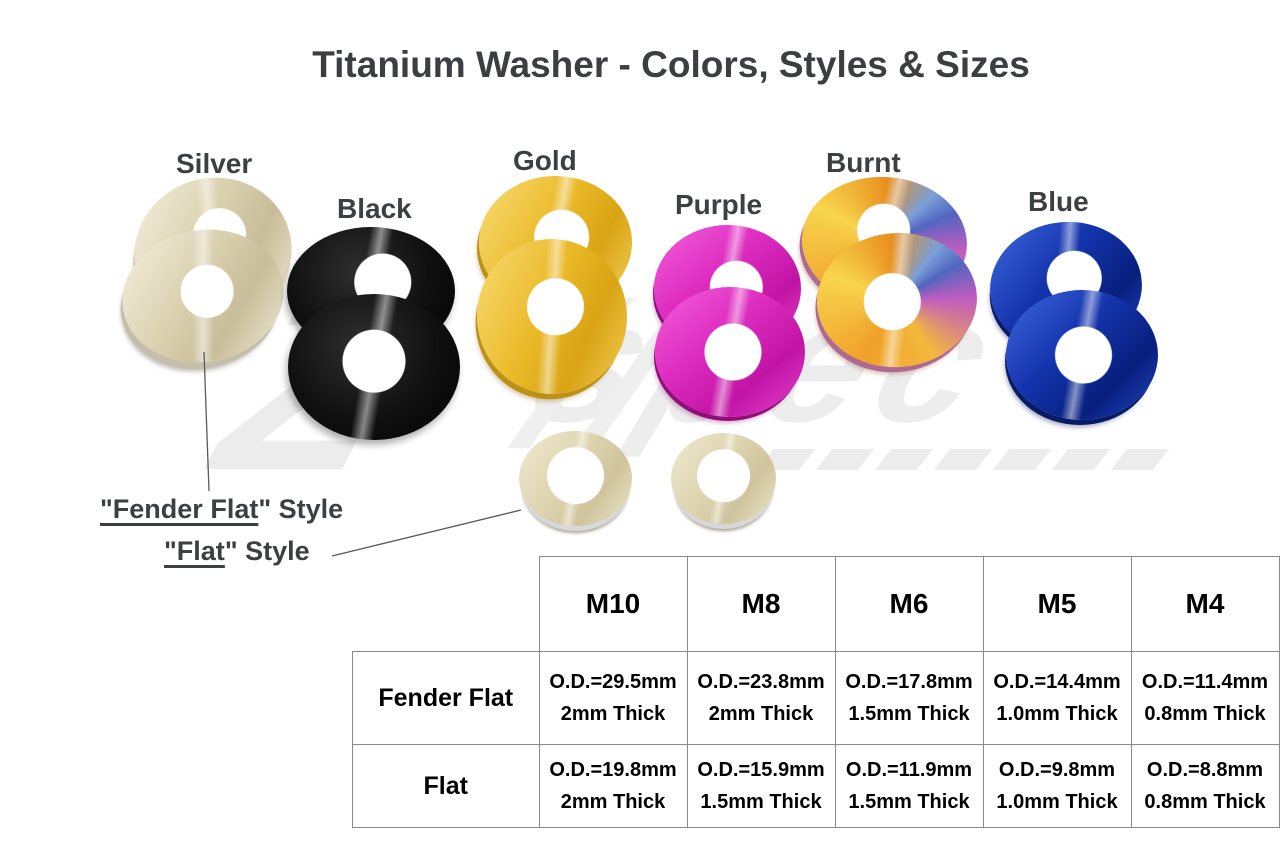 The height and width of the screenshot is (853, 1280). What do you see at coordinates (909, 698) in the screenshot?
I see `cell-fender-m6: O.D.=17.8mm 1.5mm Thick` at bounding box center [909, 698].